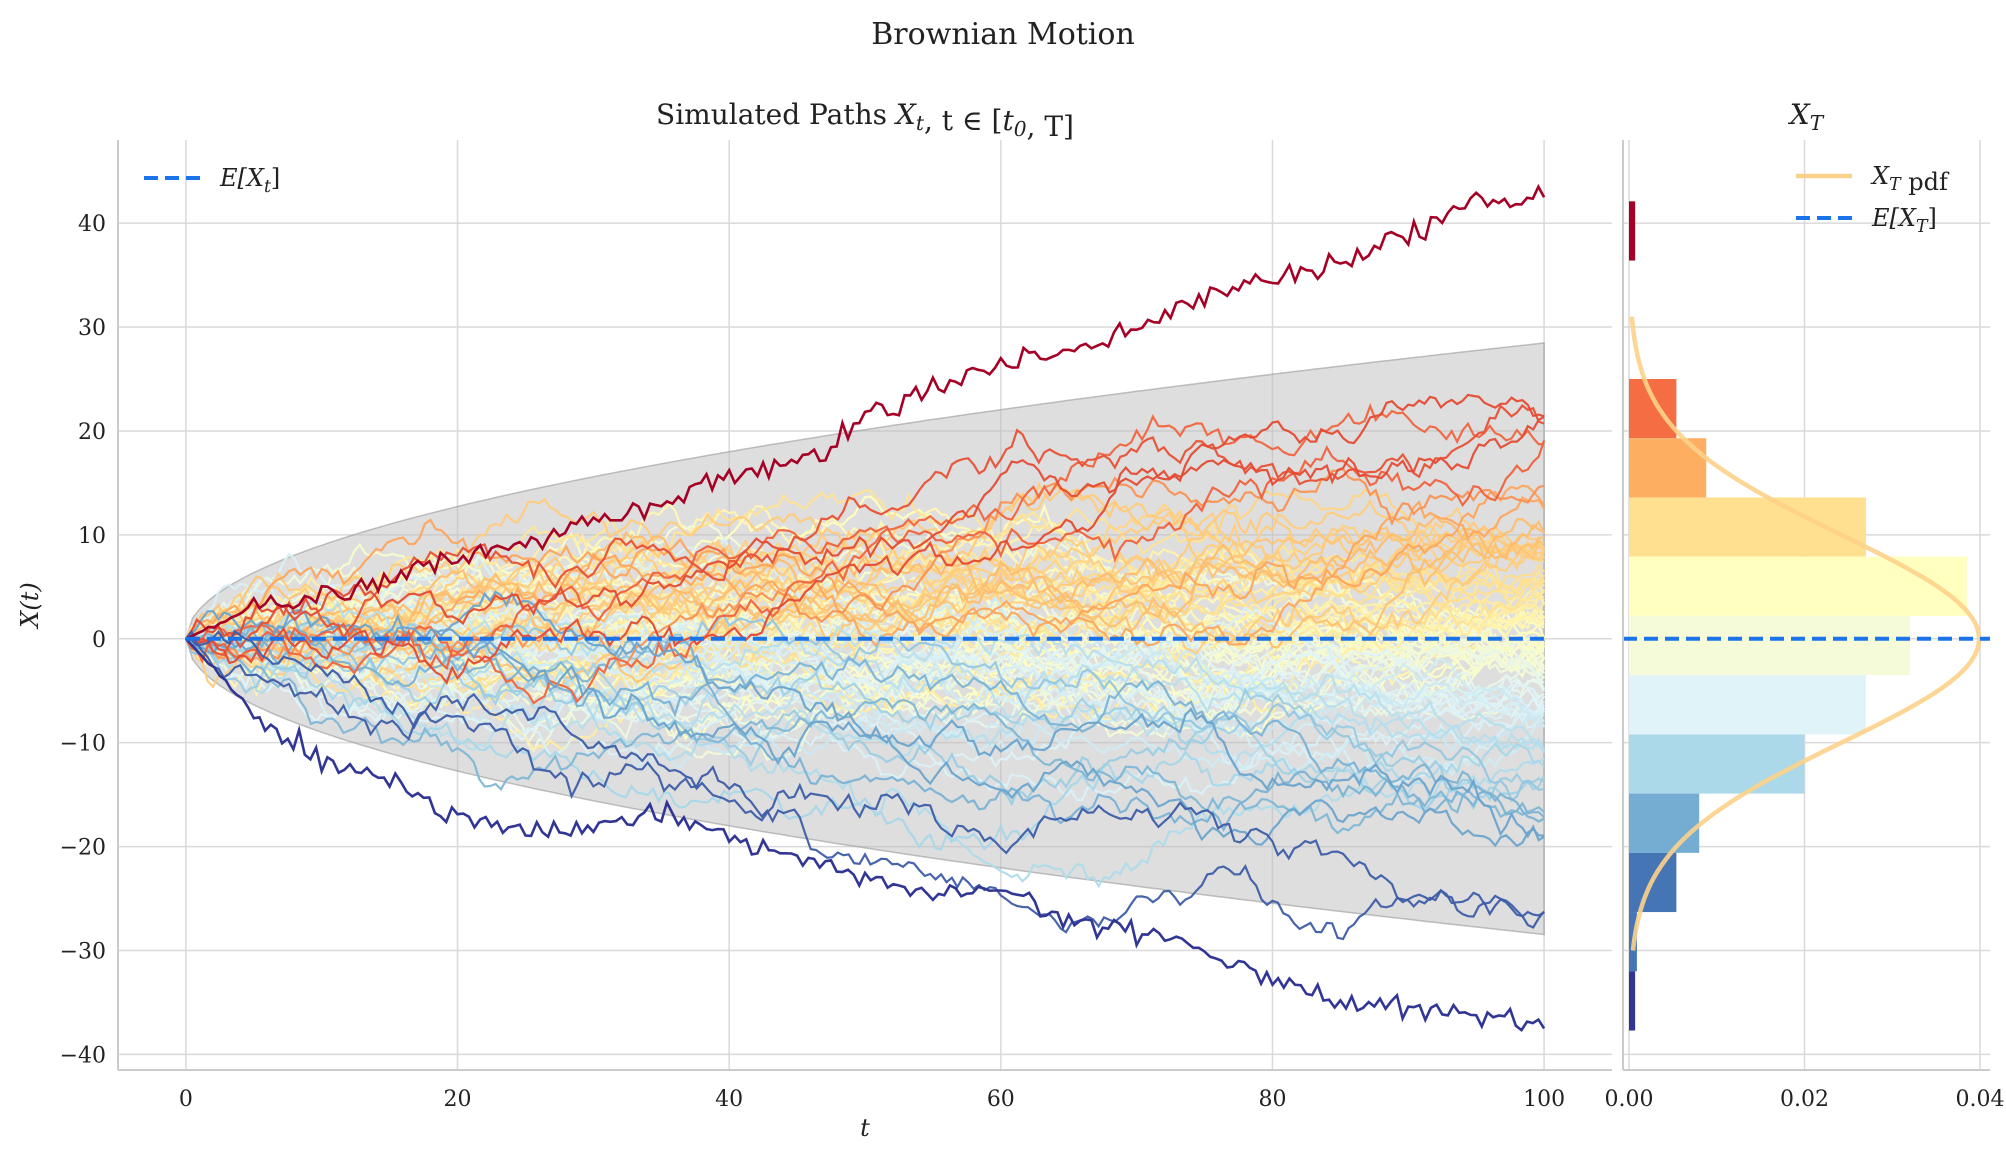 The height and width of the screenshot is (1160, 2006). What do you see at coordinates (92, 224) in the screenshot?
I see `paths-y-tick-label: 40` at bounding box center [92, 224].